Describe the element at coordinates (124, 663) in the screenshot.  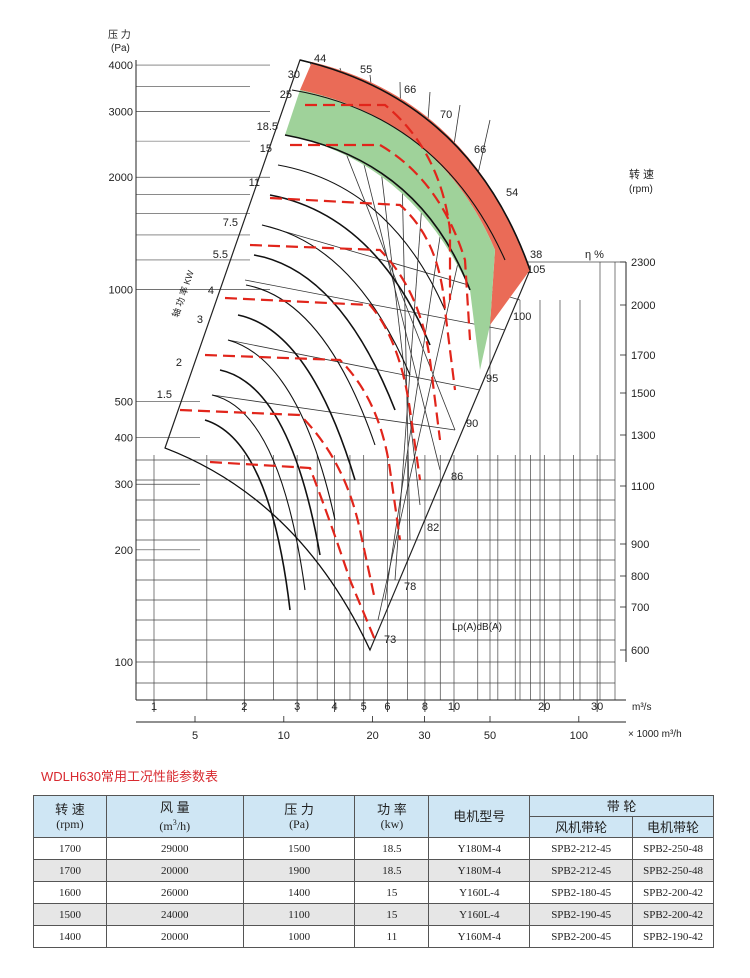
I see `pressure-tick-label: 100` at that location.